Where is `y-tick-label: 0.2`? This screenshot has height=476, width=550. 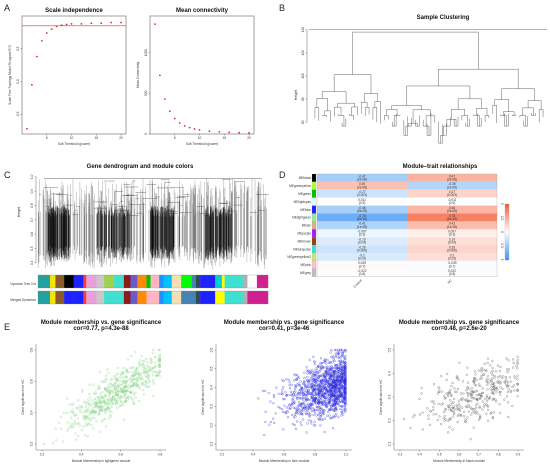 y-tick-label: 0.2 is located at coordinates (32, 444).